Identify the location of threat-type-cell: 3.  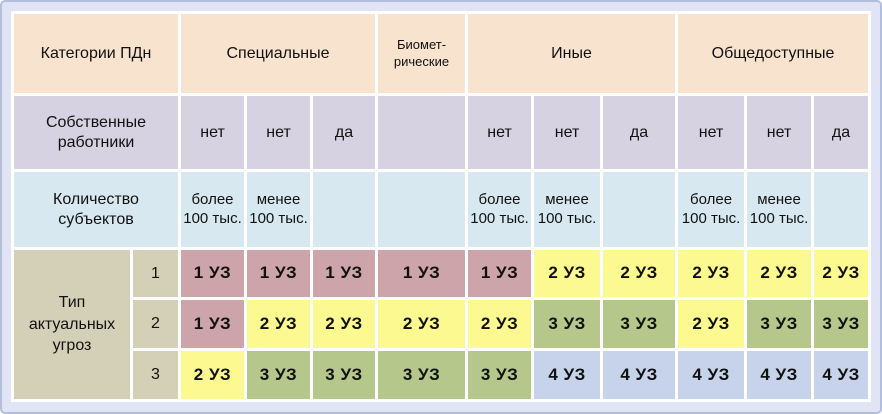
(155, 375).